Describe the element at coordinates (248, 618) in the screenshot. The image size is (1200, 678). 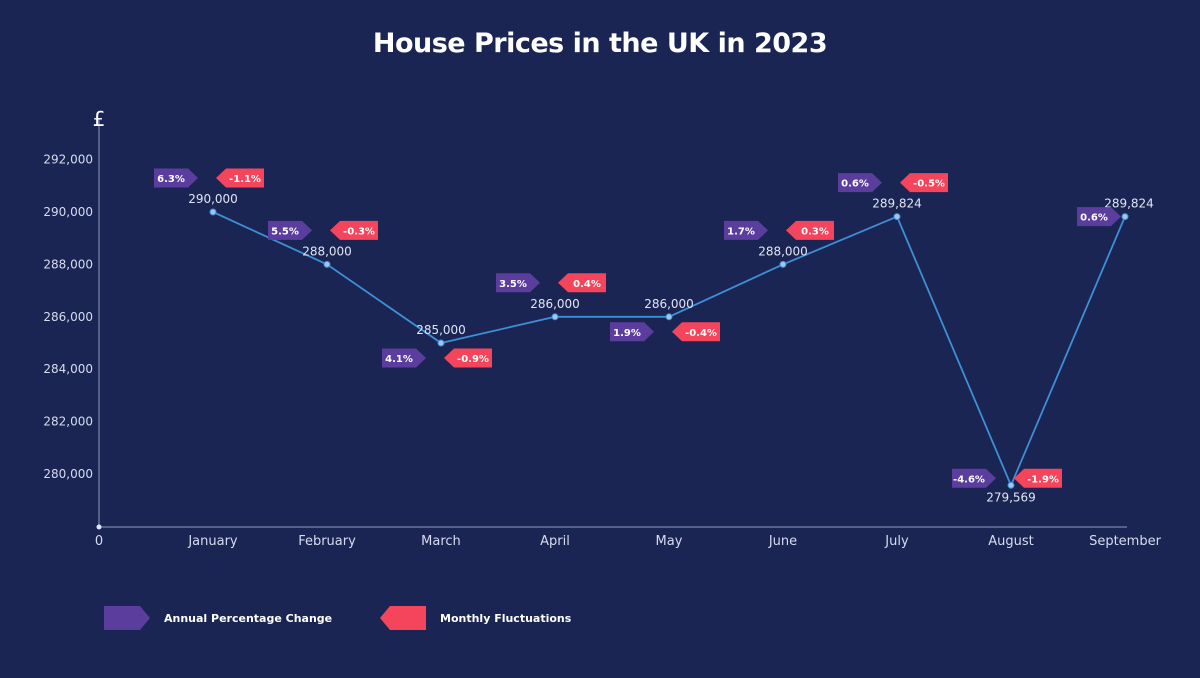
I see `legend-label-annual: Annual Percentage Change` at that location.